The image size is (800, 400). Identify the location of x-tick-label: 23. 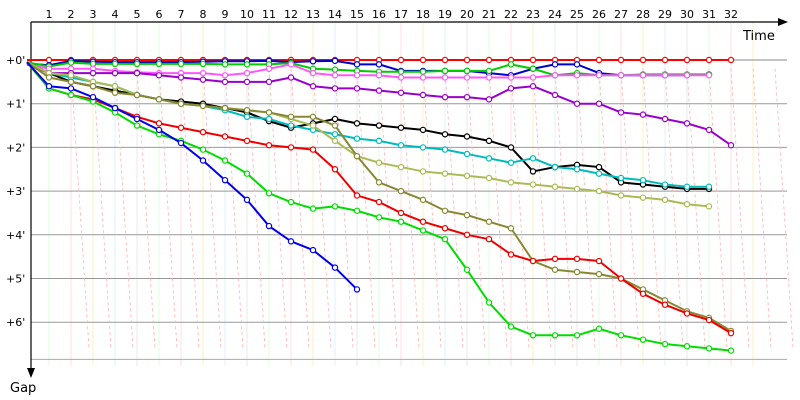
(533, 14).